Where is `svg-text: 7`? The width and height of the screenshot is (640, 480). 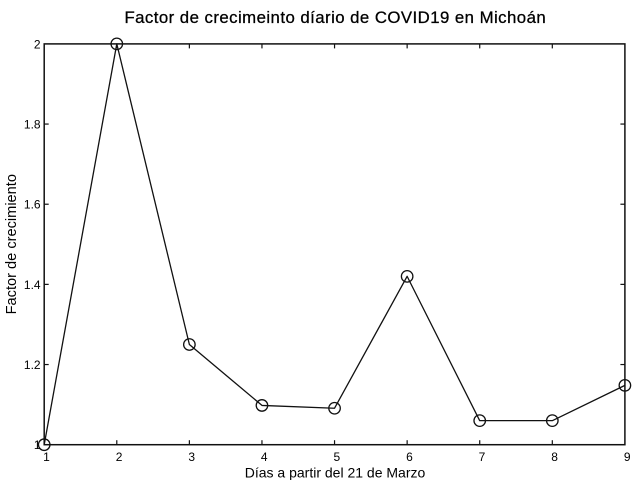 svg-text: 7 is located at coordinates (482, 457).